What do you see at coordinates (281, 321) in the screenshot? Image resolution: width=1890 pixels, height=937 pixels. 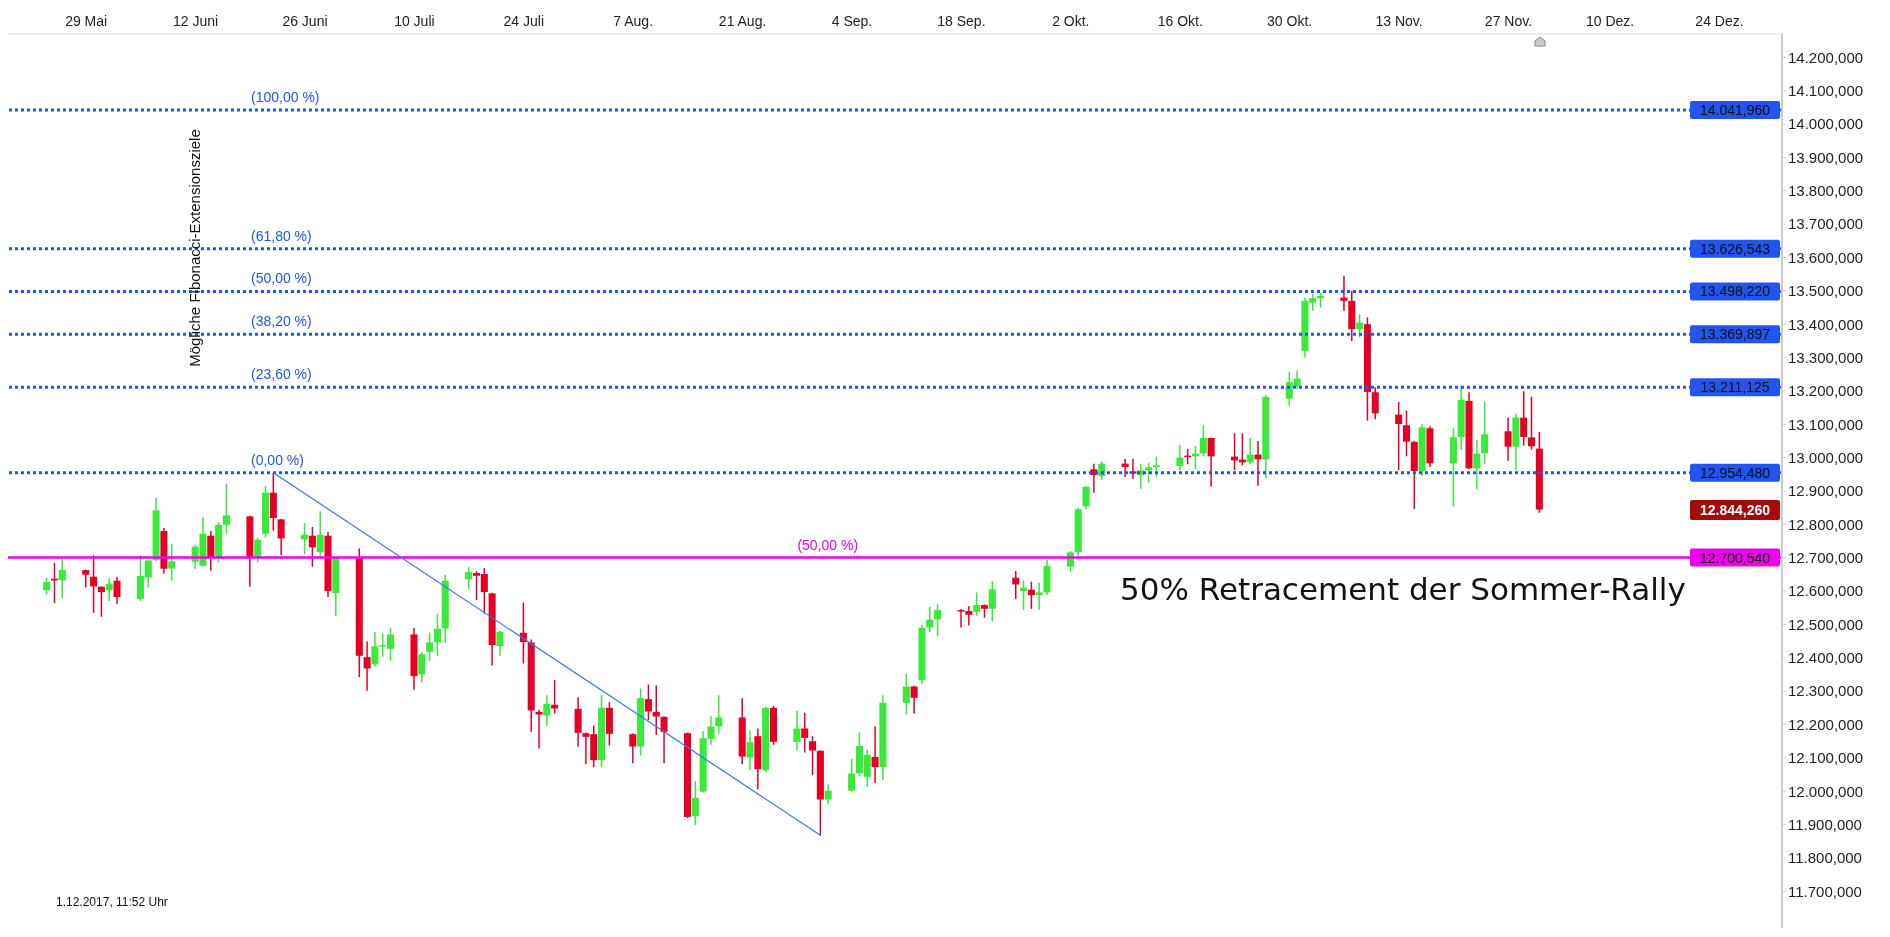 I see `annotation: (38,20 %)` at bounding box center [281, 321].